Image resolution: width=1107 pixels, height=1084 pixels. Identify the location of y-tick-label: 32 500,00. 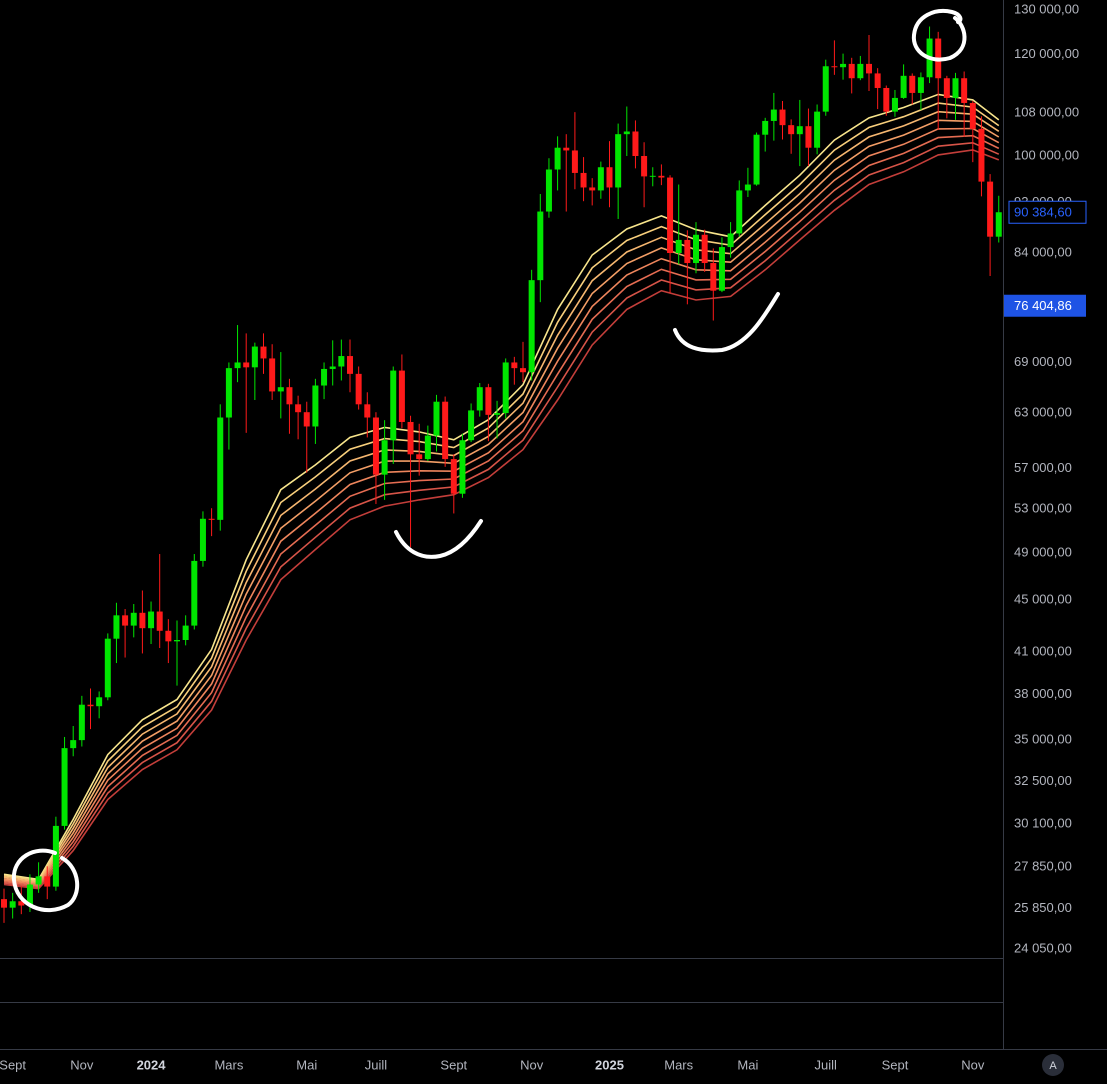
(1043, 780).